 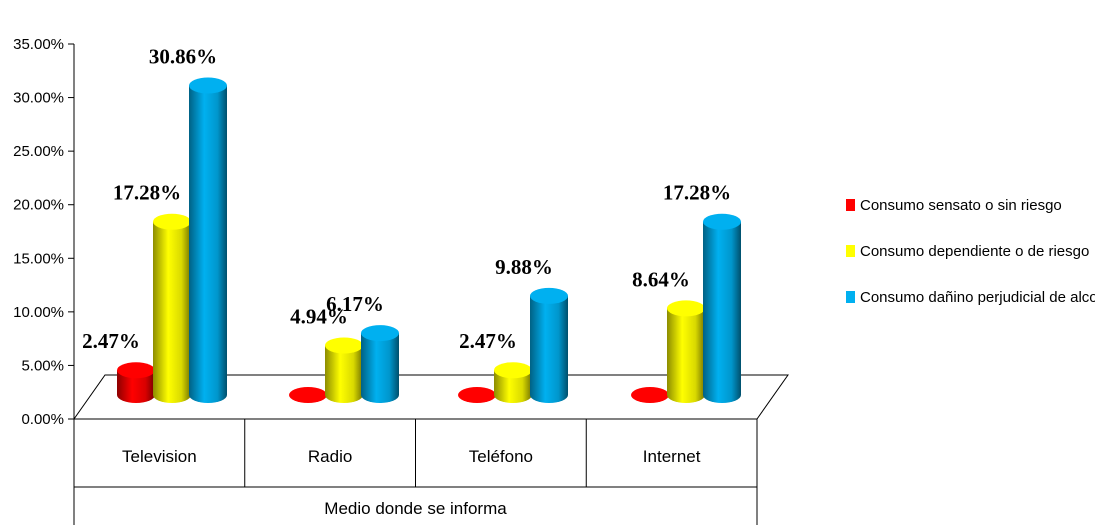 I want to click on category-label: Radio, so click(x=330, y=456).